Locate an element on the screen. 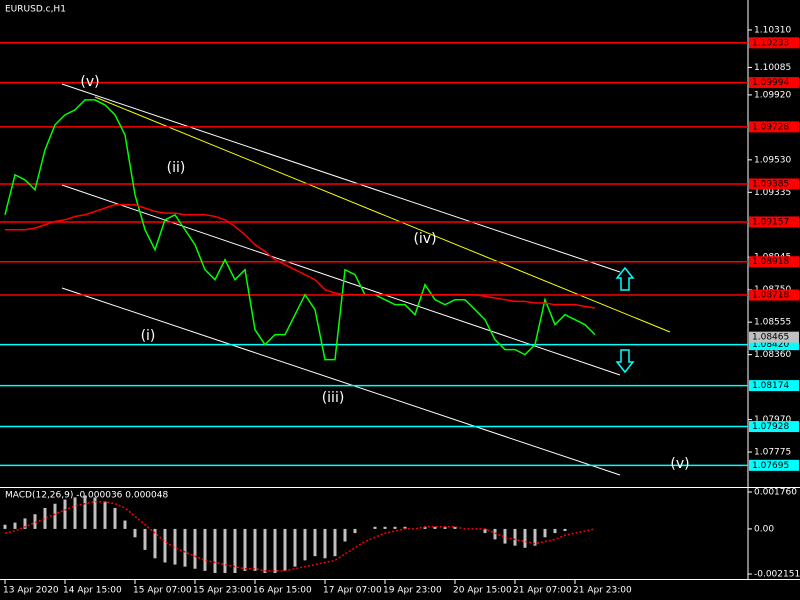  level-label: 1.10233 is located at coordinates (770, 43).